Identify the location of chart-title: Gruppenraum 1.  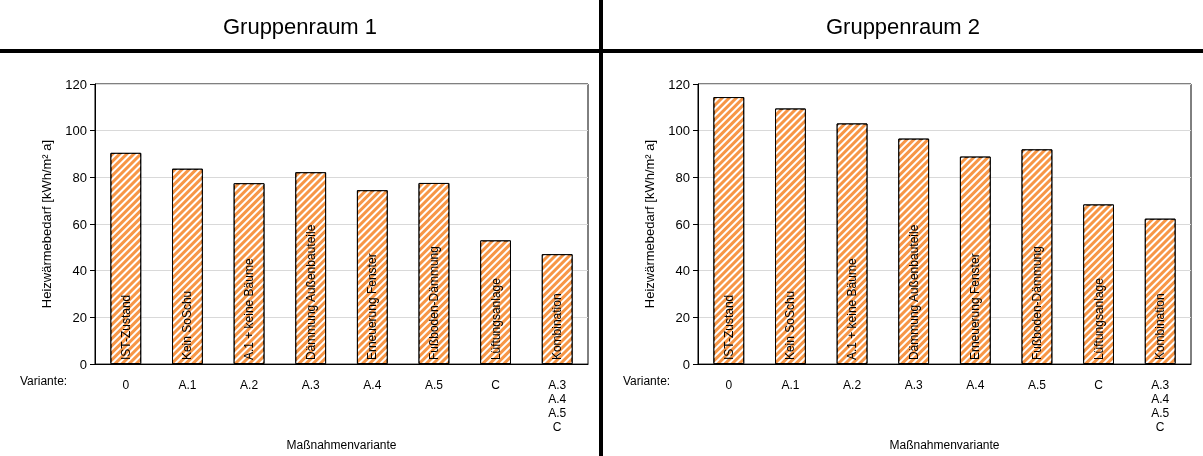
(300, 26).